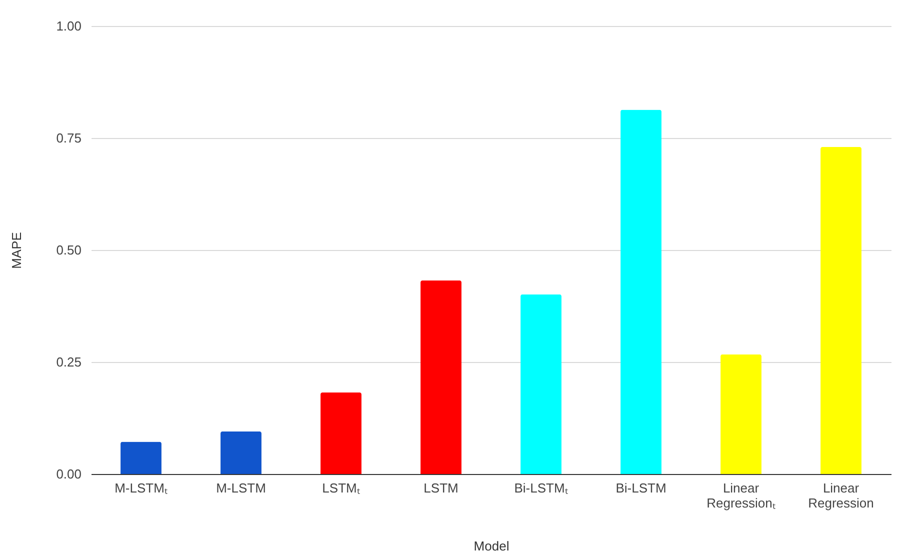  I want to click on y-tick-label: 0.50, so click(69, 250).